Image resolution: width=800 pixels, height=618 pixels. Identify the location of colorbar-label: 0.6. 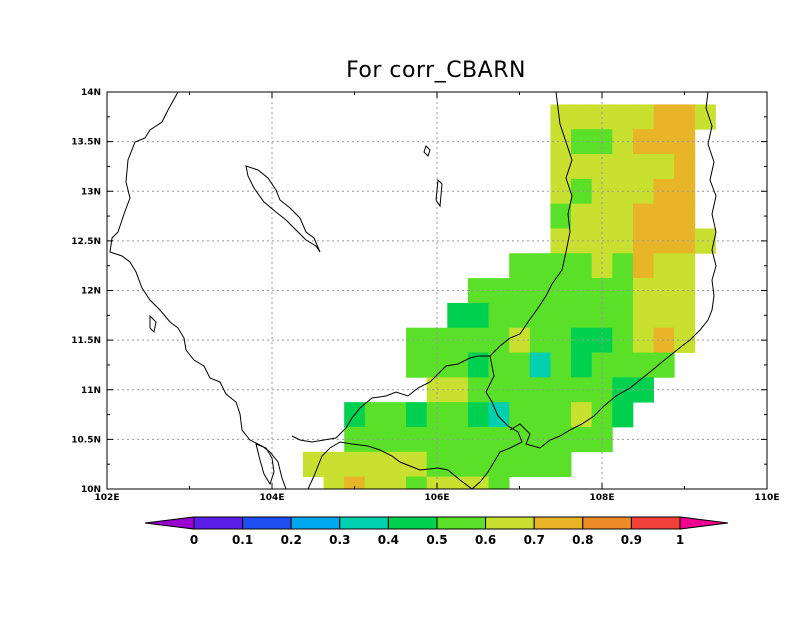
(485, 540).